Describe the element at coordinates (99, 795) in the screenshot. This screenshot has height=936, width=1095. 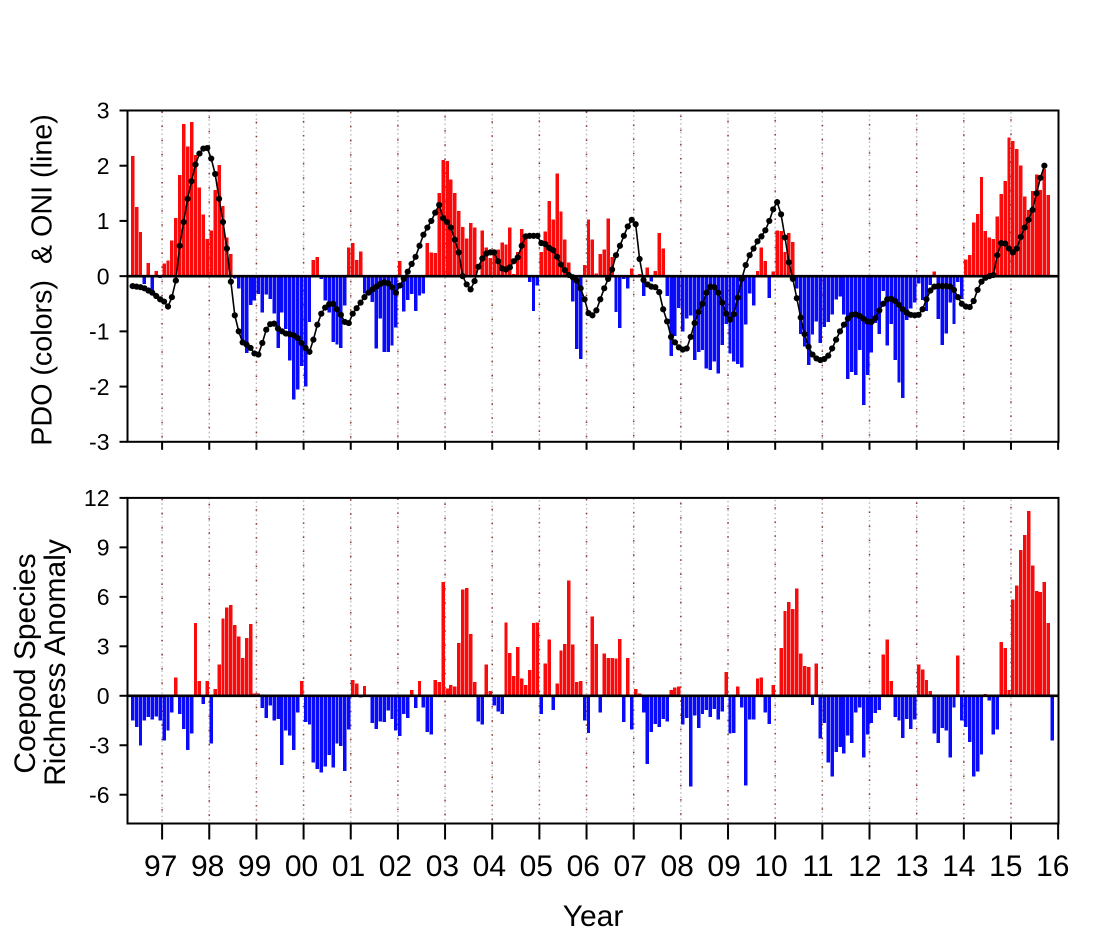
I see `svg-text: -6` at that location.